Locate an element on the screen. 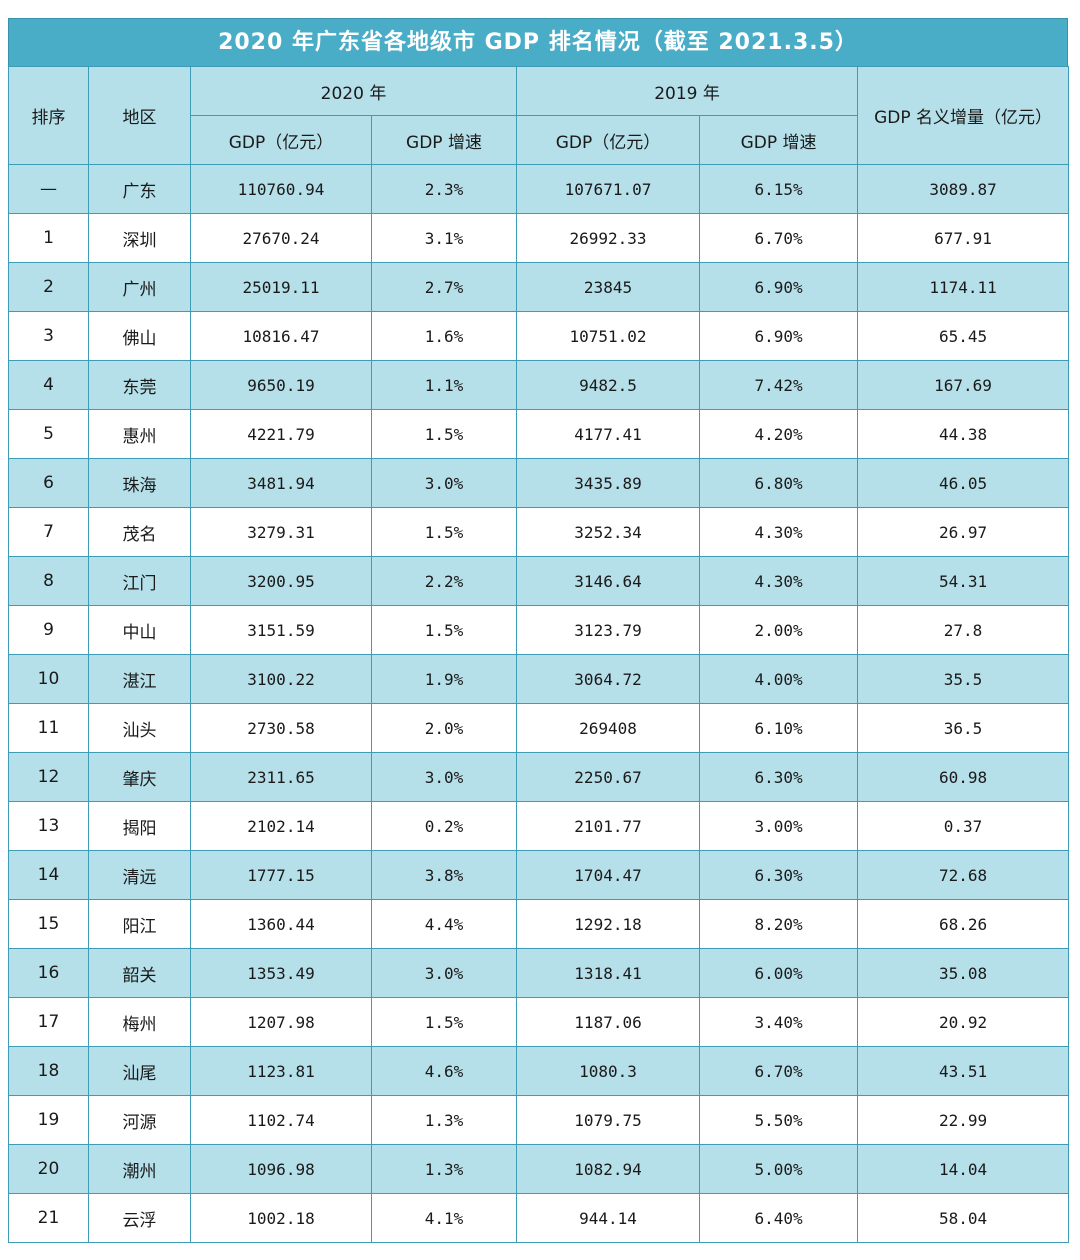  nominal-increase-cell: 20.92 is located at coordinates (963, 1022).